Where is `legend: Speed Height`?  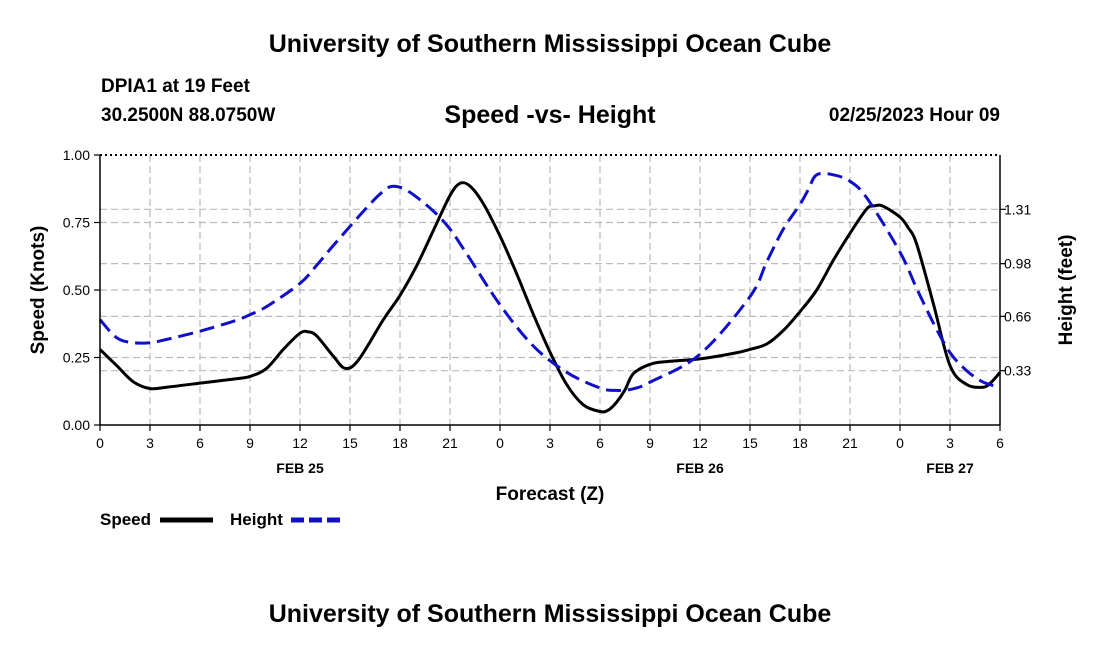 legend: Speed Height is located at coordinates (222, 519).